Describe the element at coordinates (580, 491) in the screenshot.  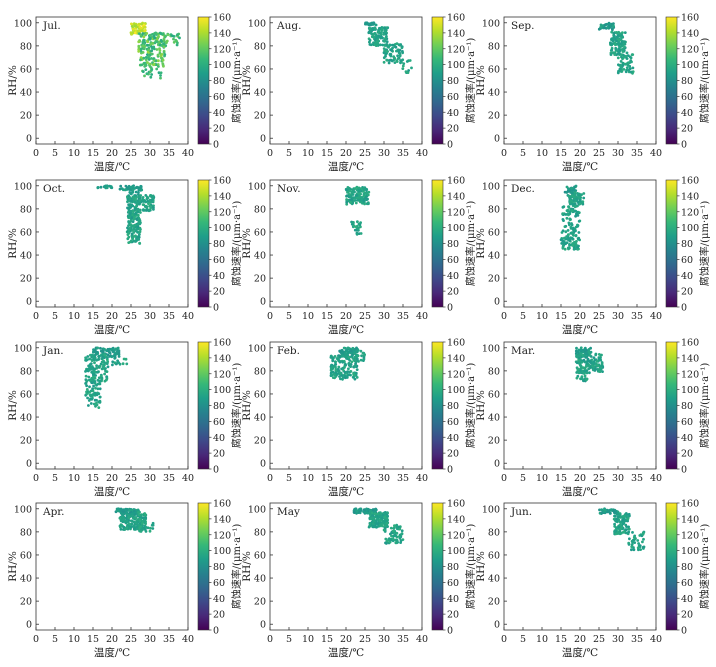
I see `x-axis-label: 温度/℃` at that location.